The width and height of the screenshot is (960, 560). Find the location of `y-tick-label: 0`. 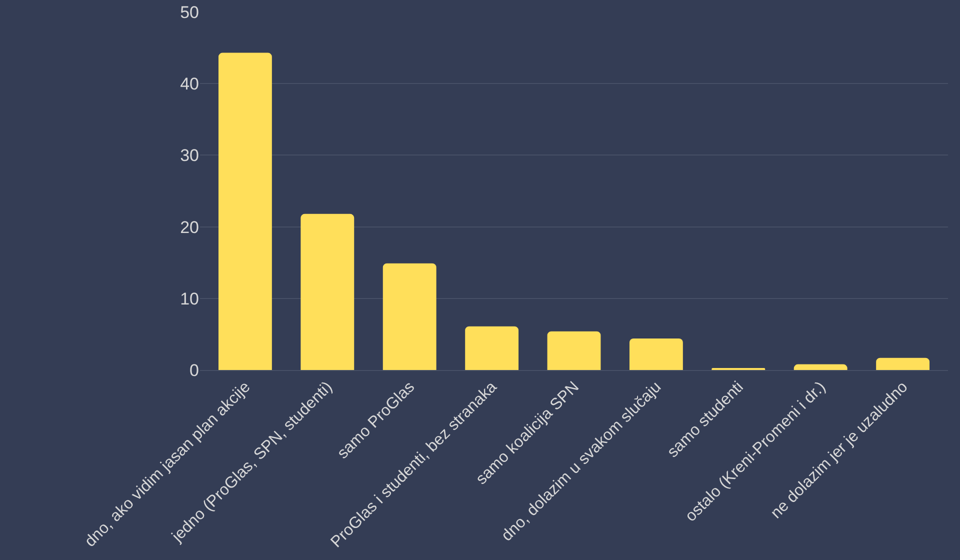

y-tick-label: 0 is located at coordinates (194, 370).